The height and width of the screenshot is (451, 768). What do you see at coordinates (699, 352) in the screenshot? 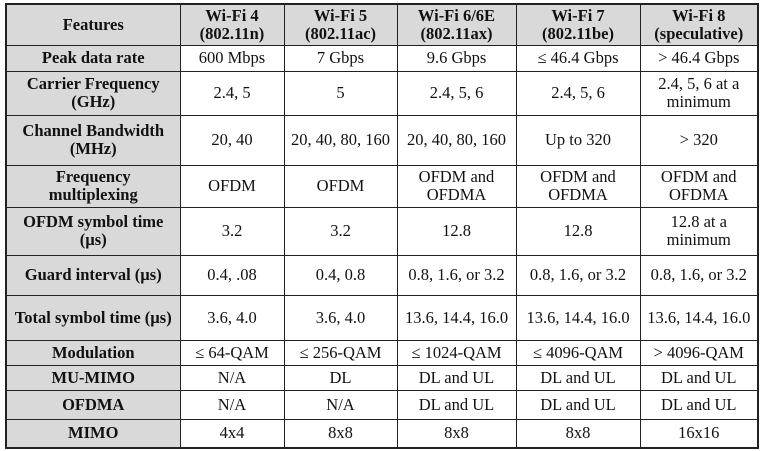
I see `table-cell: > 4096-QAM` at bounding box center [699, 352].